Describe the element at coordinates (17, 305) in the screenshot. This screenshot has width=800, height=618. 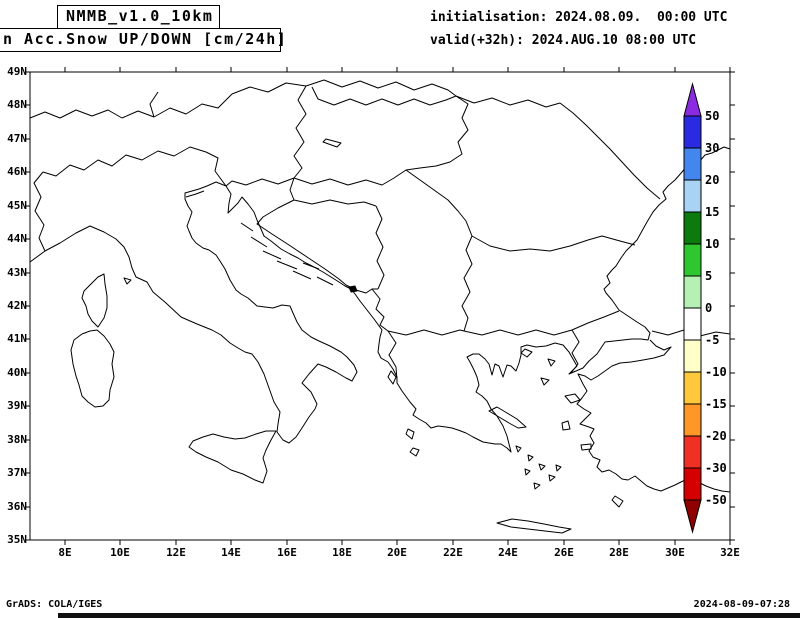
I see `lat-label: 42N` at that location.